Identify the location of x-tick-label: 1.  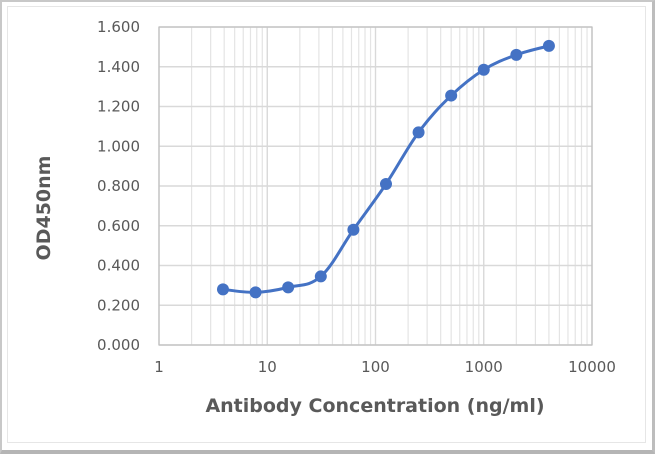
(159, 367).